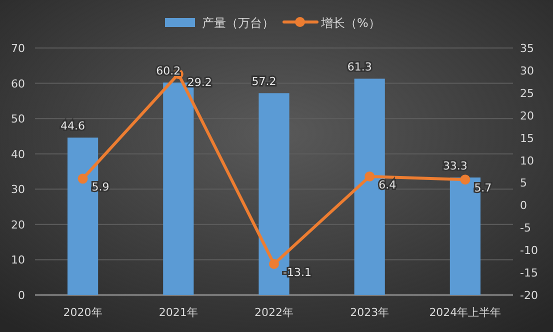 The image size is (553, 332). Describe the element at coordinates (455, 166) in the screenshot. I see `data-label: 33.3` at that location.